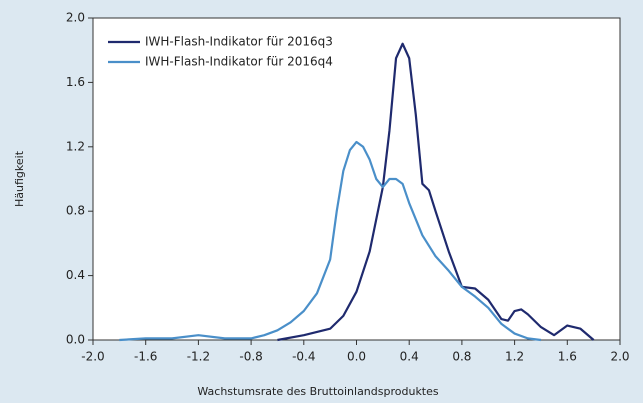 The height and width of the screenshot is (403, 643). What do you see at coordinates (198, 357) in the screenshot?
I see `x-tick-label: -1.2` at bounding box center [198, 357].